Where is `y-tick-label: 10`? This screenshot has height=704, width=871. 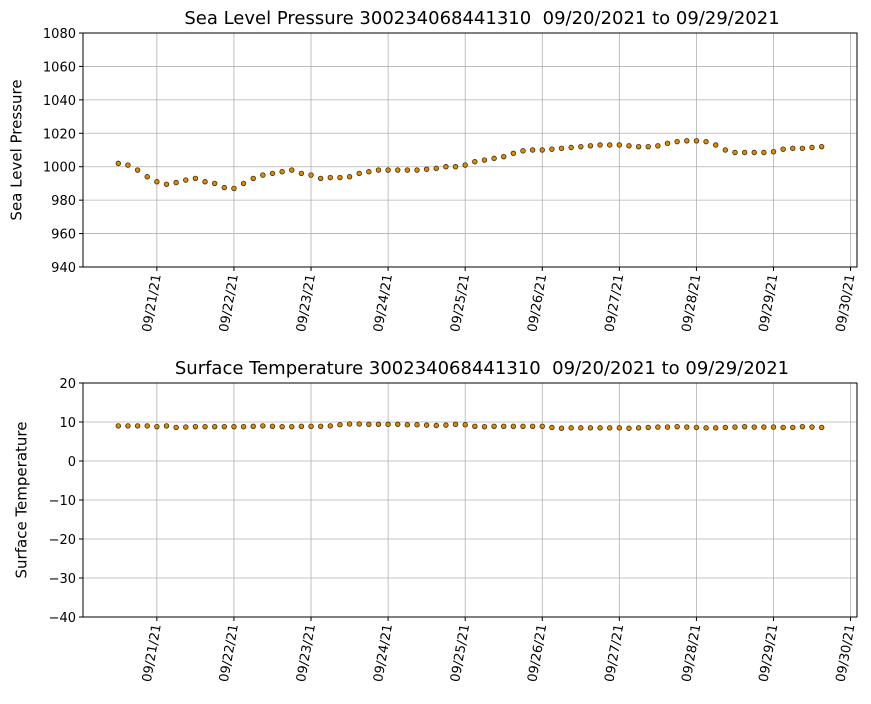 y-tick-label: 10 is located at coordinates (67, 423).